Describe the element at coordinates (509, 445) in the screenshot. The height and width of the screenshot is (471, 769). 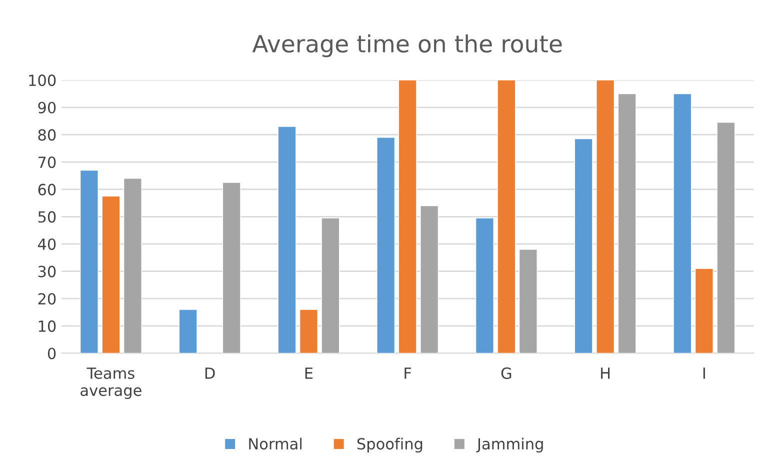
I see `legend-label: Jamming` at that location.